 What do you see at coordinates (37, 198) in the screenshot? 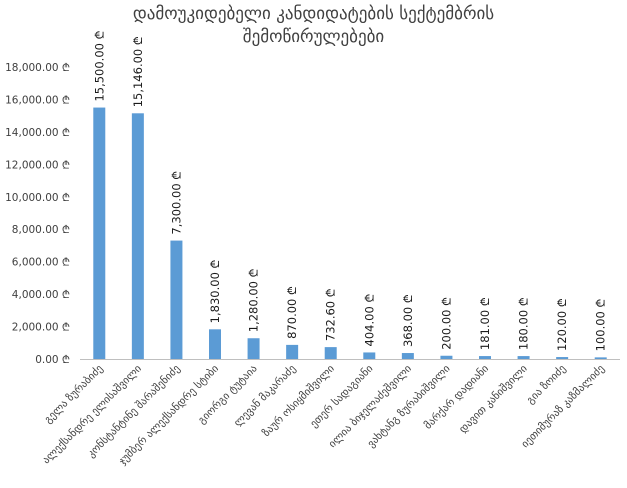
I see `y-tick-label: 10,000.00 ₾` at bounding box center [37, 198].